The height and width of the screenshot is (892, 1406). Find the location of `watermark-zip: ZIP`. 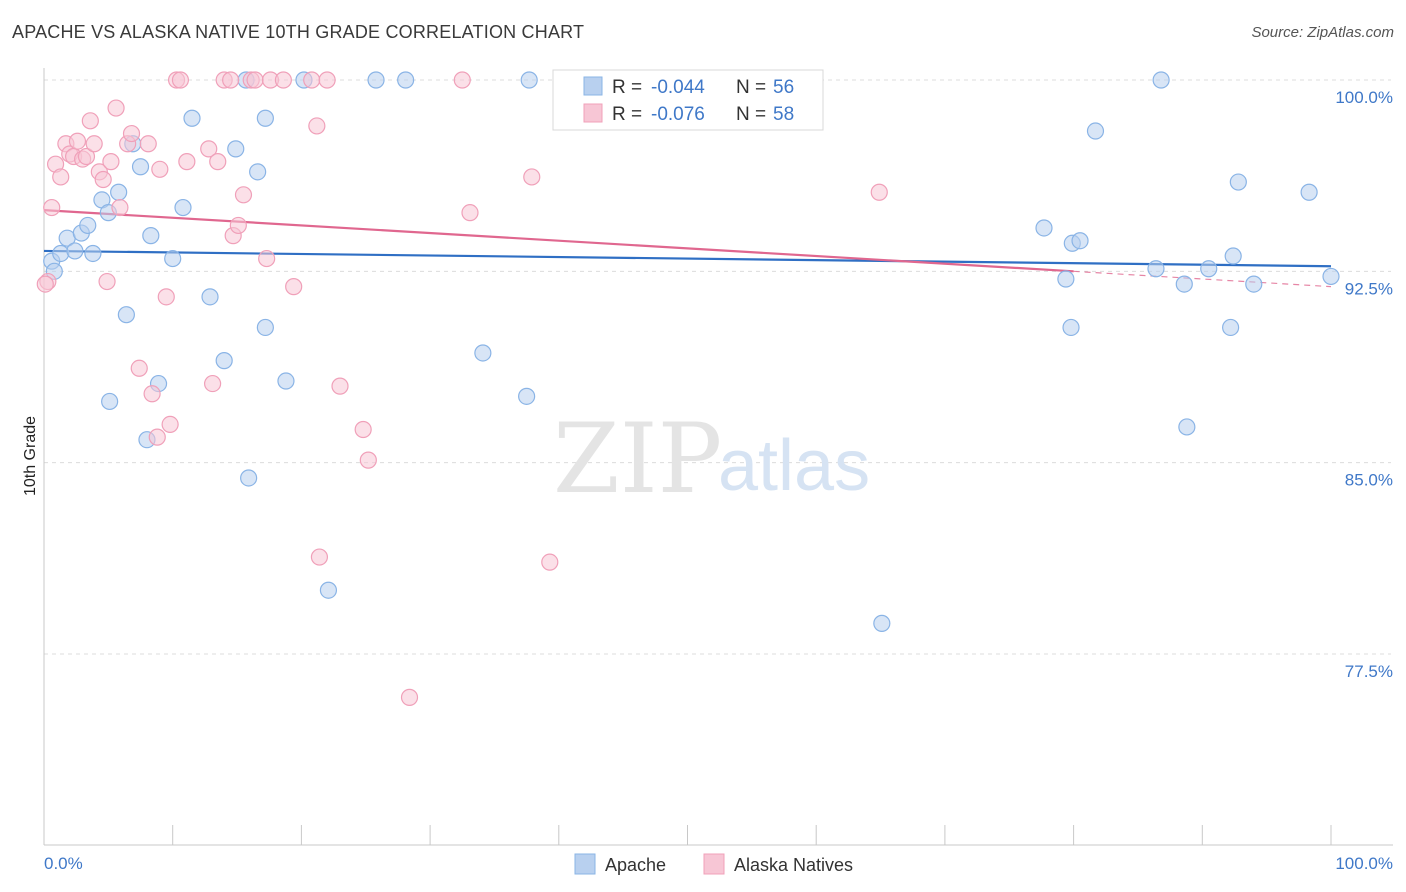

watermark-zip: ZIP is located at coordinates (637, 459).